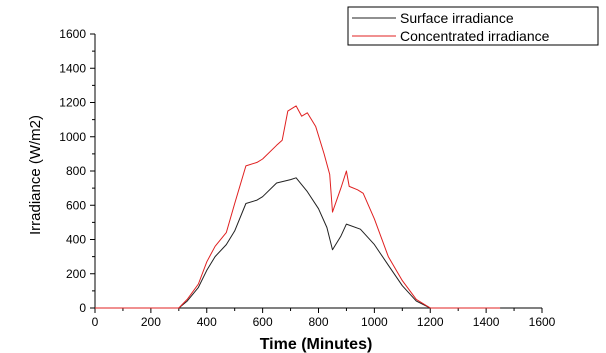 This screenshot has width=606, height=353. I want to click on y-tick-label: 600, so click(76, 205).